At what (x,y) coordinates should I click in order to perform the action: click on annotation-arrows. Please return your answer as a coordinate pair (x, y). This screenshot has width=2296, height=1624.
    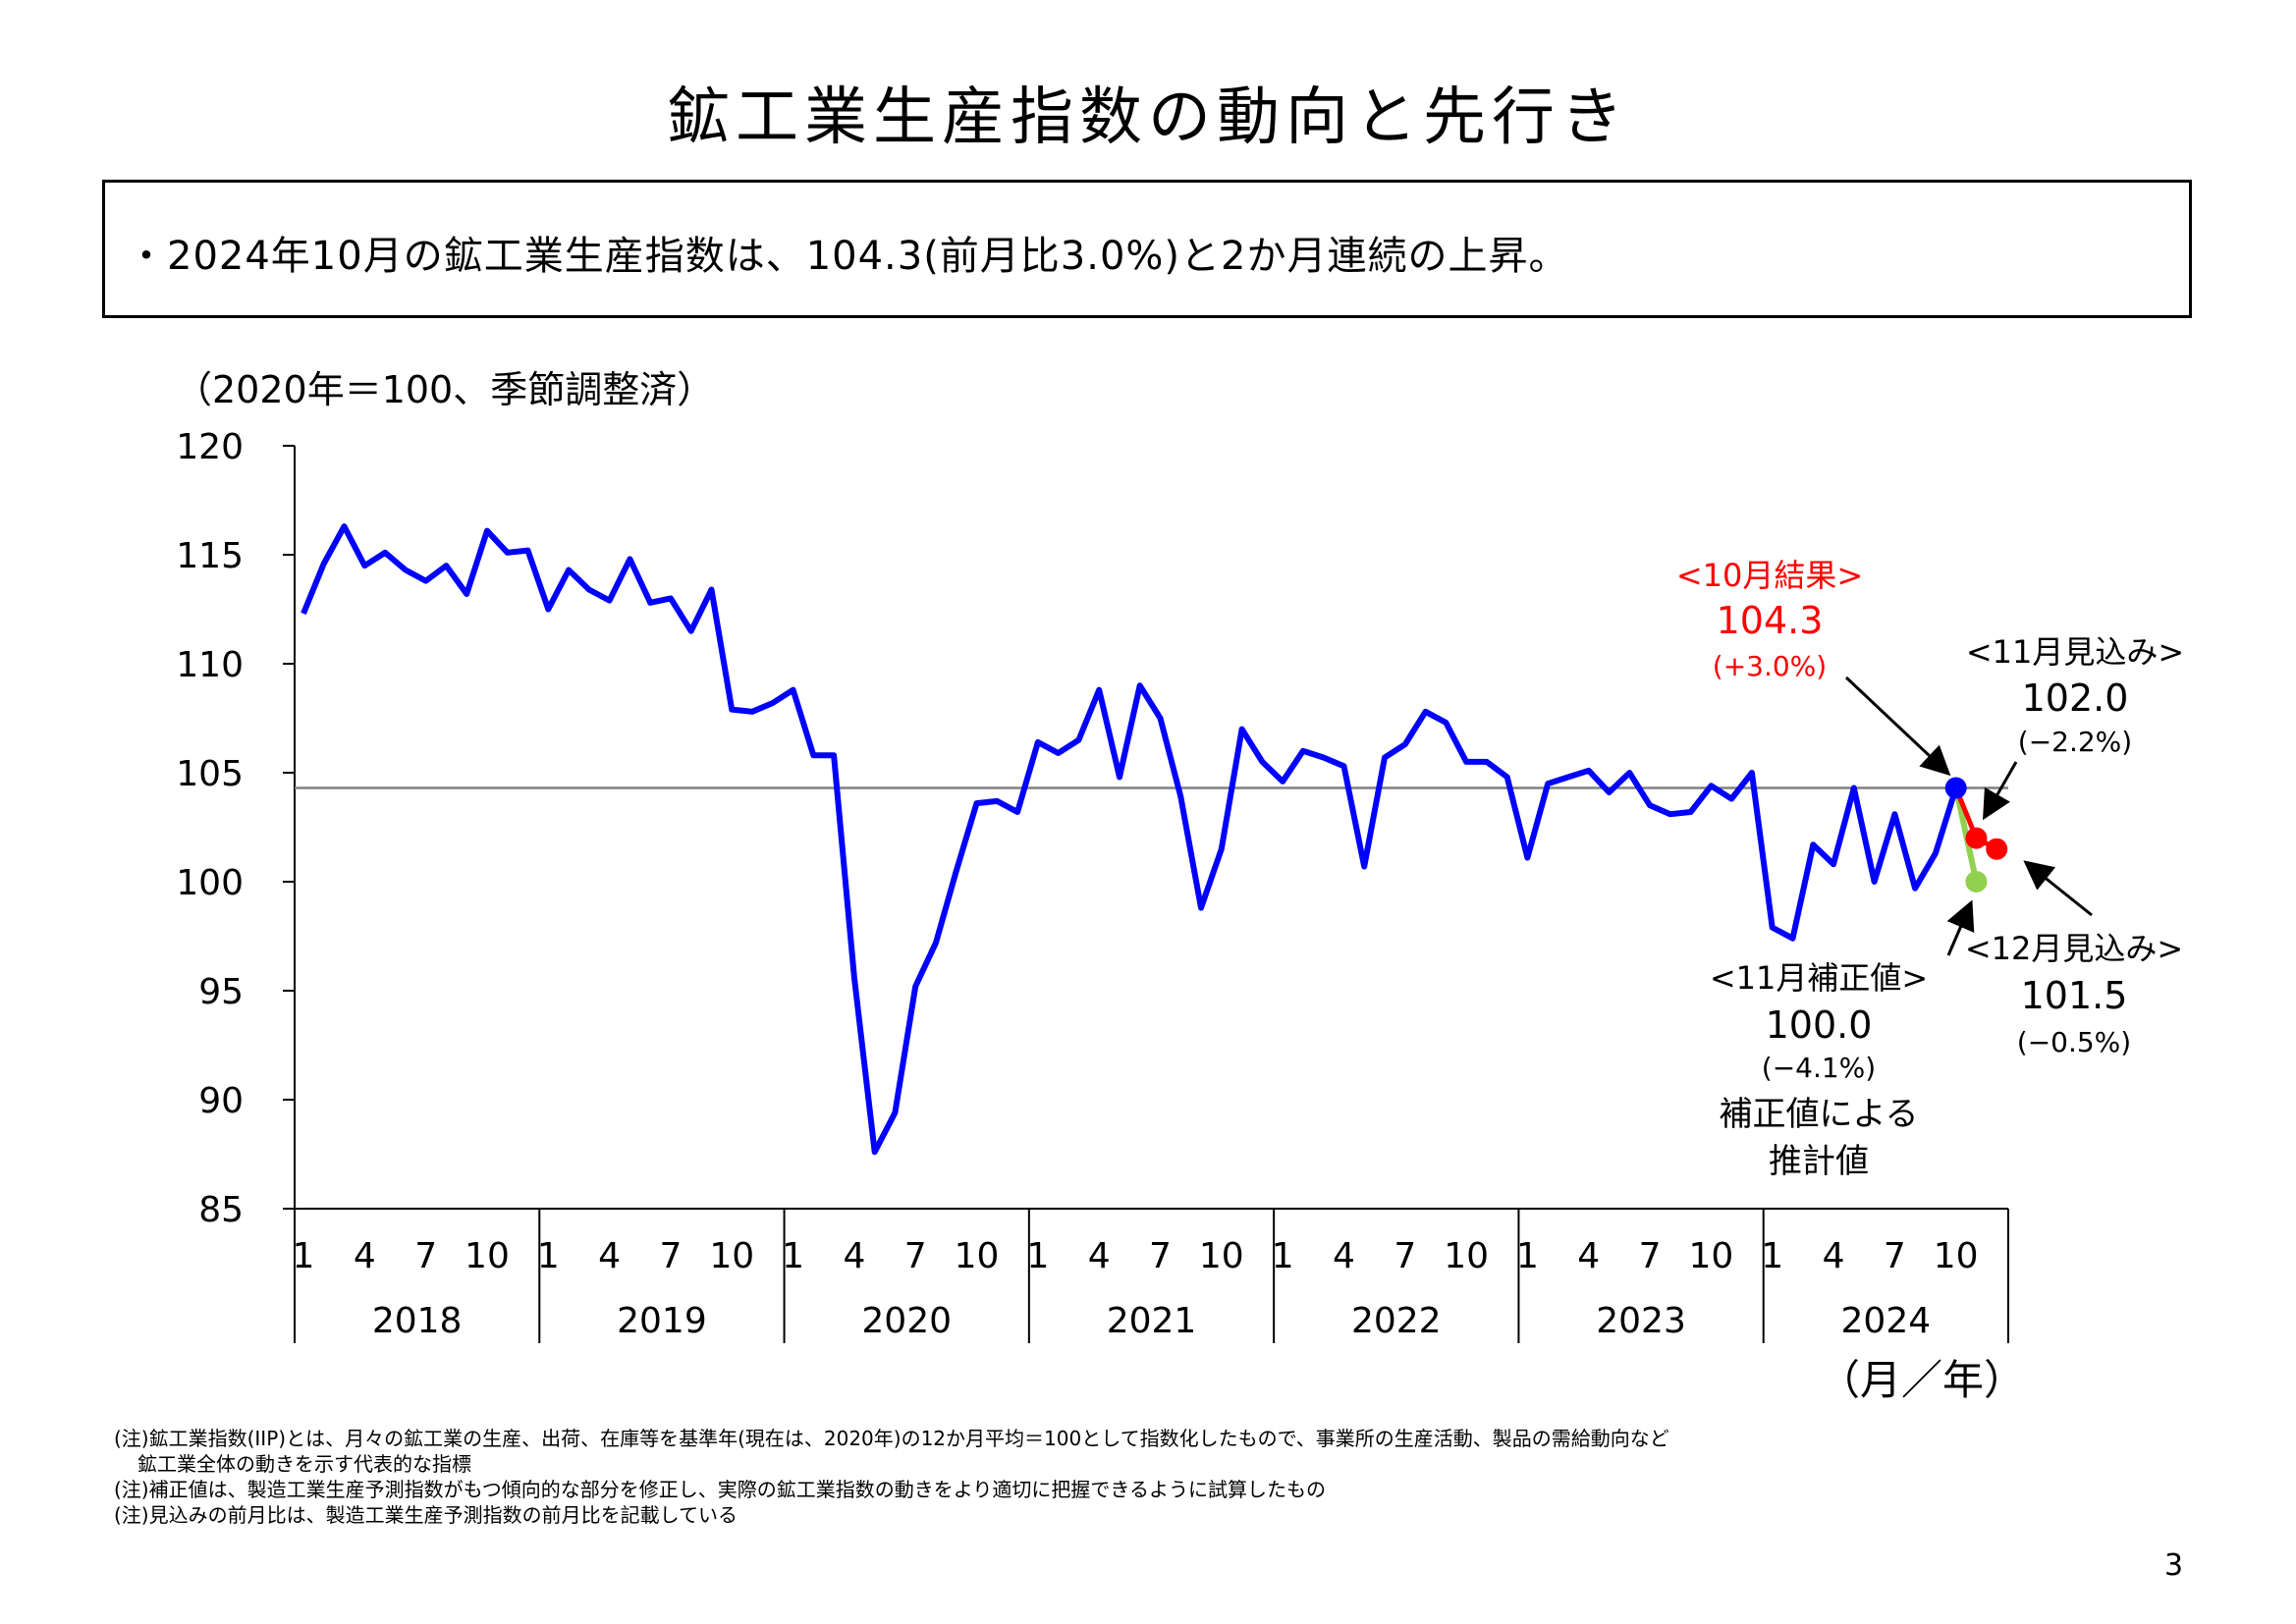
    Looking at the image, I should click on (1968, 816).